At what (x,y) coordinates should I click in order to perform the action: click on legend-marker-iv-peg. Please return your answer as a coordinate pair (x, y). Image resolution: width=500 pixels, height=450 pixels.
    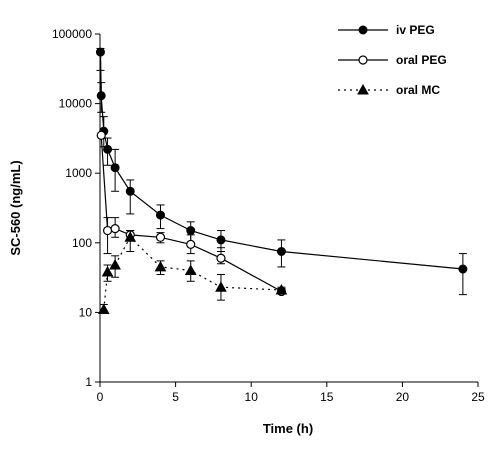
    Looking at the image, I should click on (363, 30).